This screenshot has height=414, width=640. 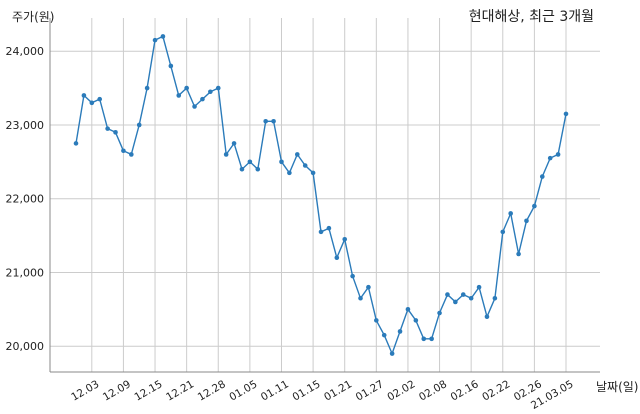 I want to click on y-tick-labels: 20,000 21,000 22,000 23,000 24,000, so click(x=25, y=199).